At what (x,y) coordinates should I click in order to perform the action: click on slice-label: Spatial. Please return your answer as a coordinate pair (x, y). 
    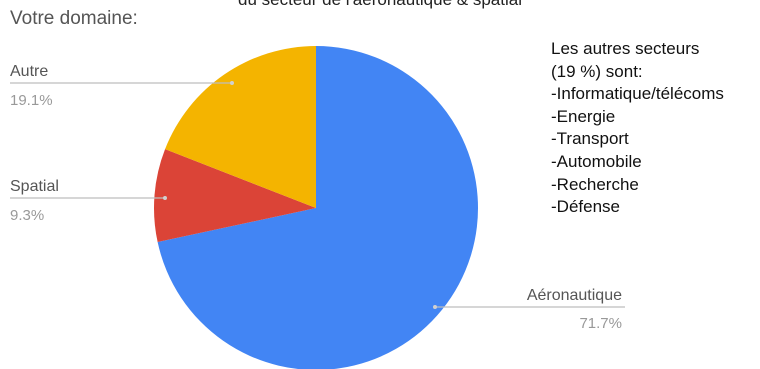
    Looking at the image, I should click on (34, 186).